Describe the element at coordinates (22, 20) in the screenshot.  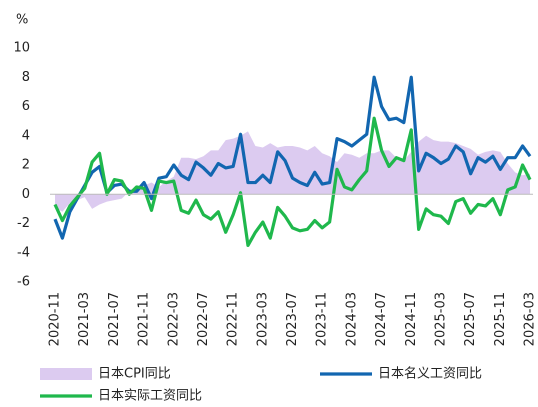
I see `y-axis-label: %` at that location.